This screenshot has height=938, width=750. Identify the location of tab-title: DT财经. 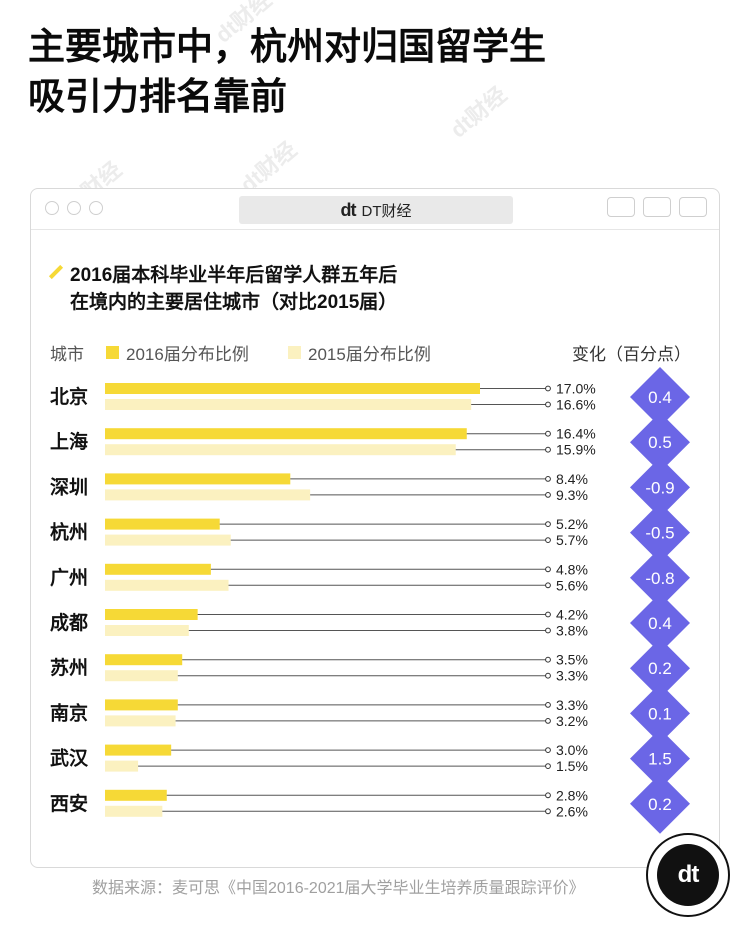
(386, 211).